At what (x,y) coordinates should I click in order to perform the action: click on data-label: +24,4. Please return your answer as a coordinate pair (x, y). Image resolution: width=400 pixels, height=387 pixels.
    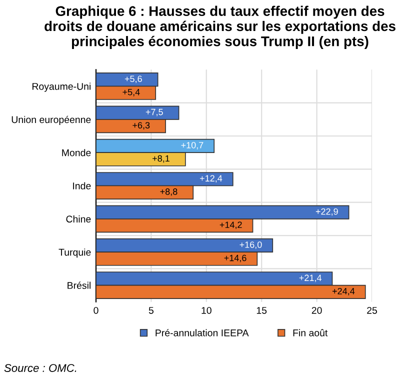
    Looking at the image, I should click on (343, 292).